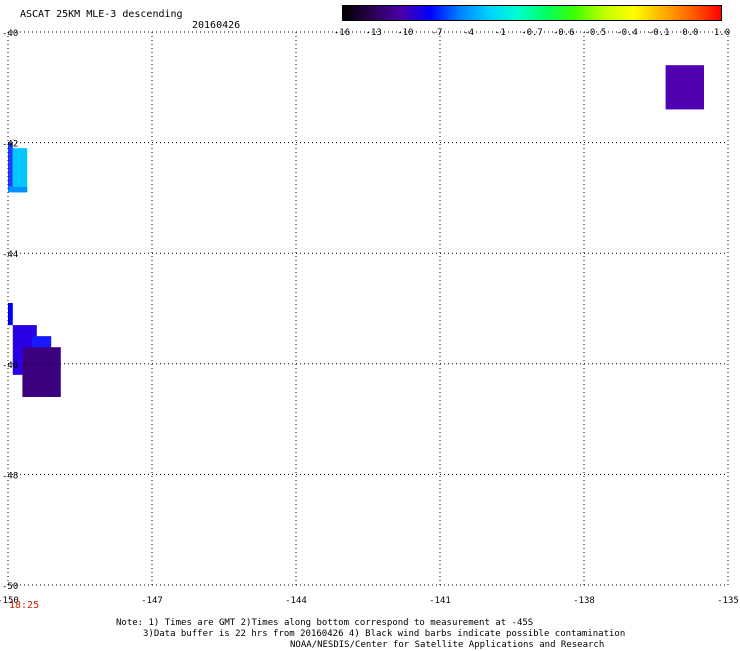  I want to click on colorbar-tick-label: -1, so click(500, 33).